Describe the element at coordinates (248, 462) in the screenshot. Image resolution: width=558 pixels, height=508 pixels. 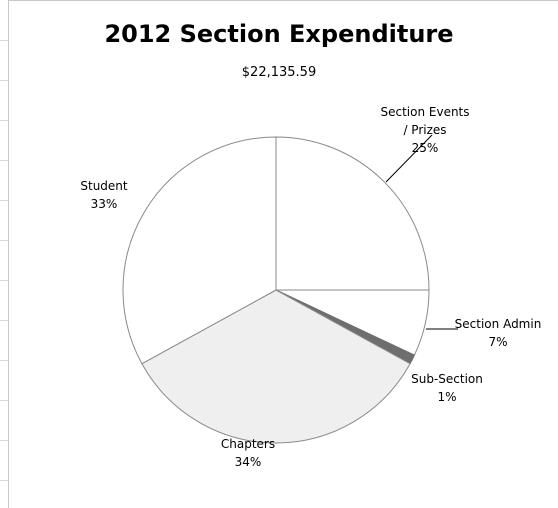
I see `slice-percent-label: 34%` at that location.